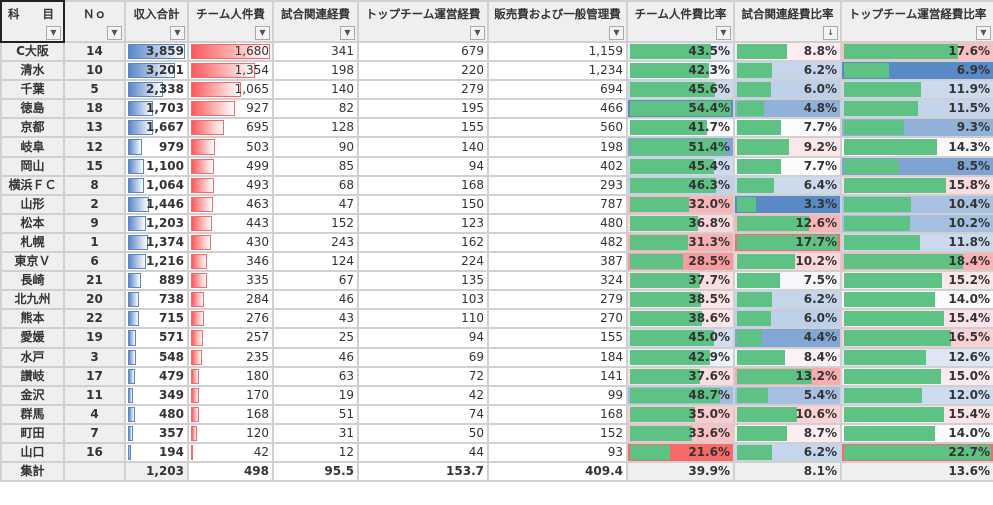  Describe the element at coordinates (156, 414) in the screenshot. I see `table-cell: 480` at that location.